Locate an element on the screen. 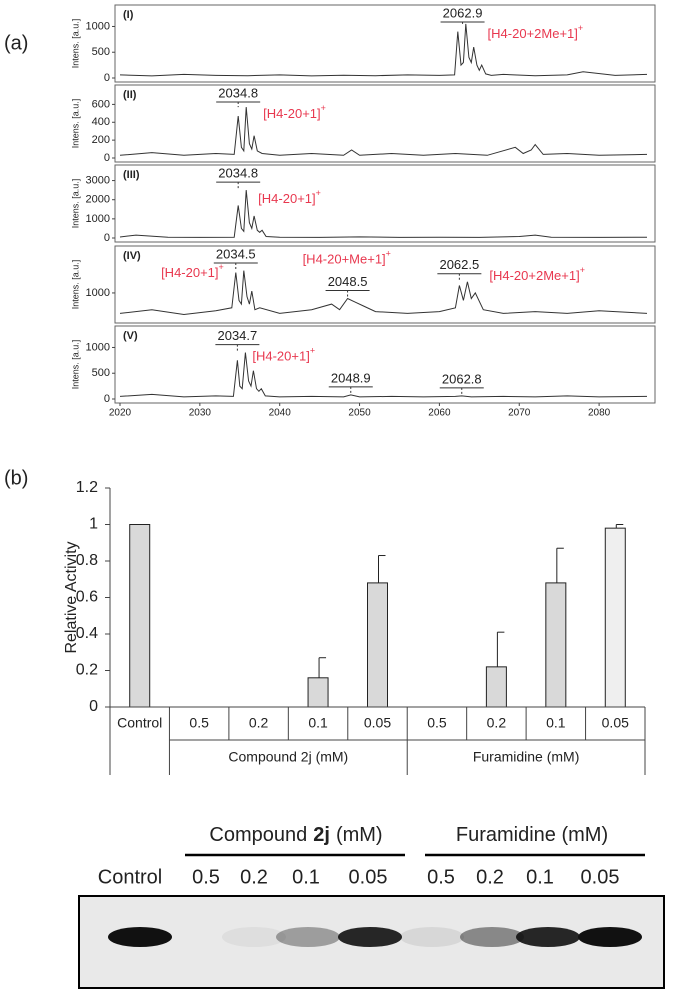 Image resolution: width=675 pixels, height=991 pixels. y-tick-label: 600 is located at coordinates (101, 104).